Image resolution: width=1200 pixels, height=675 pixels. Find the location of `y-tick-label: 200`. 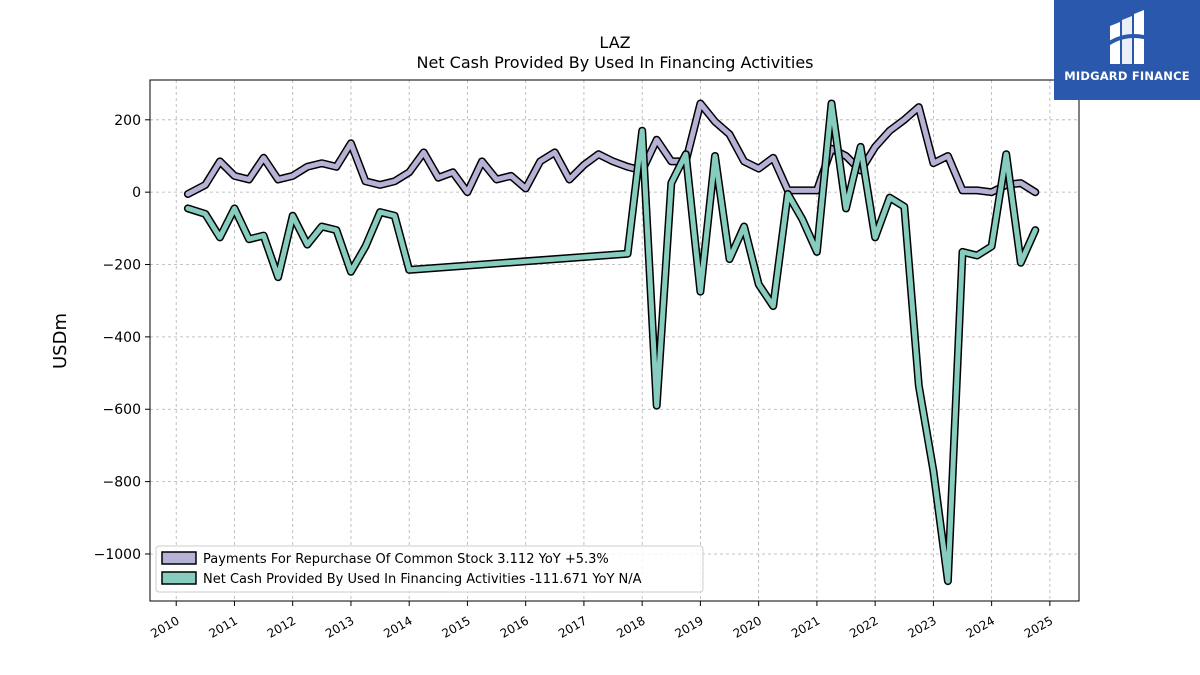

y-tick-label: 200 is located at coordinates (127, 121).